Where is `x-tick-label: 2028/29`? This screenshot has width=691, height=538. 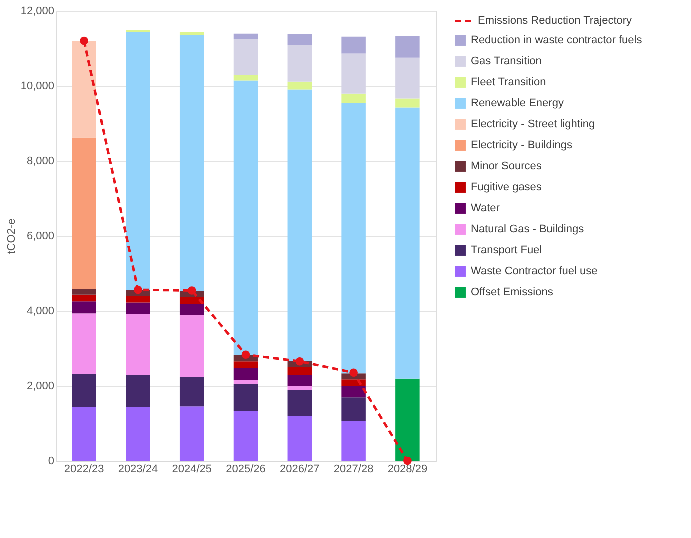 x-tick-label: 2028/29 is located at coordinates (408, 470).